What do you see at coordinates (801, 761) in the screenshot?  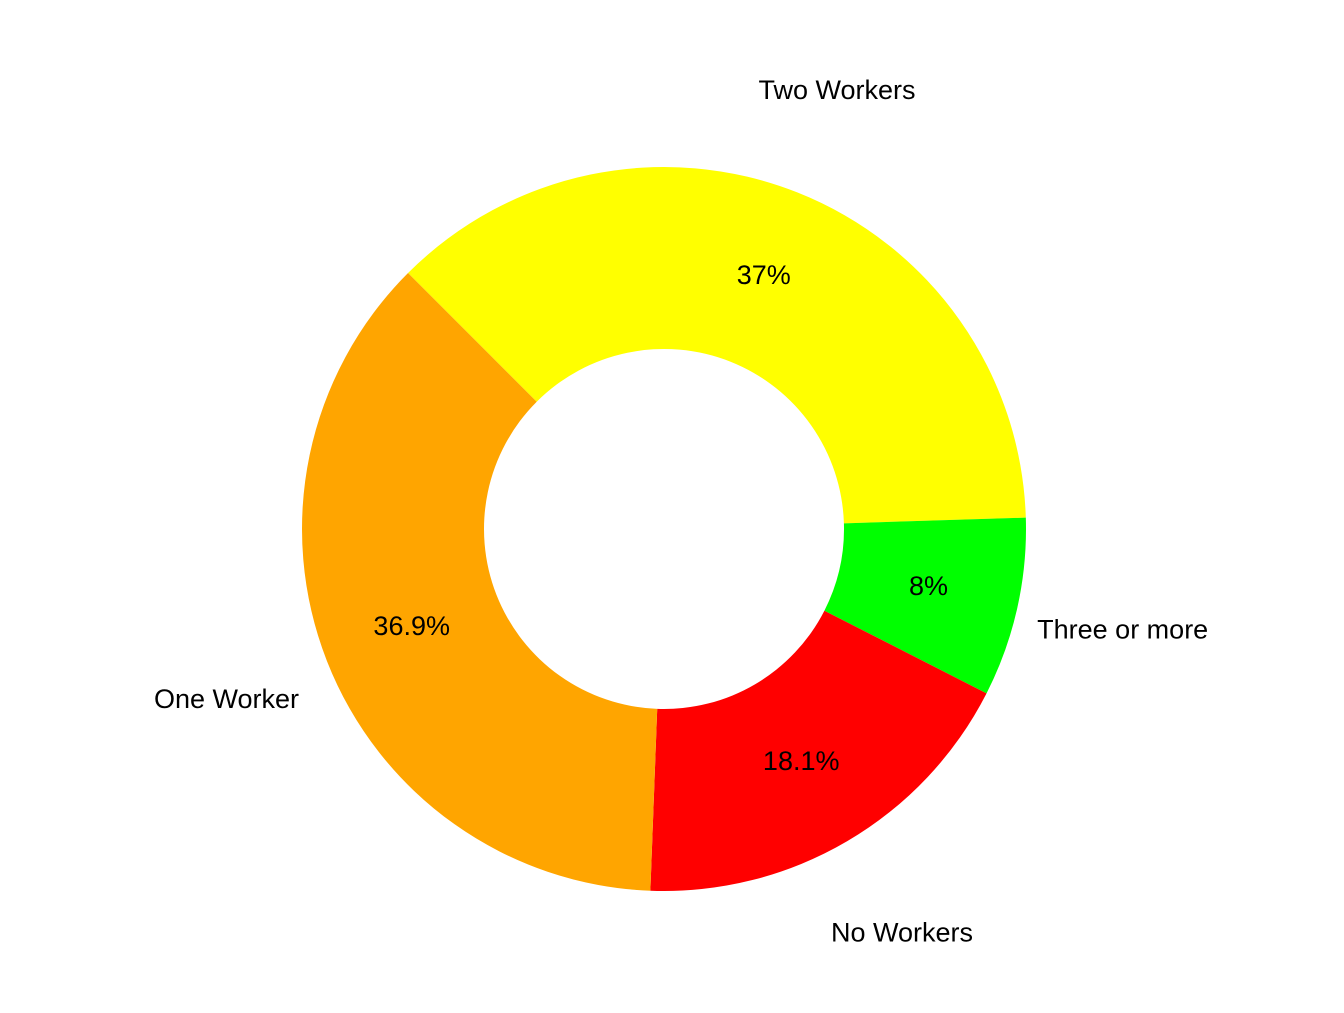 I see `value-label: 18.1%` at bounding box center [801, 761].